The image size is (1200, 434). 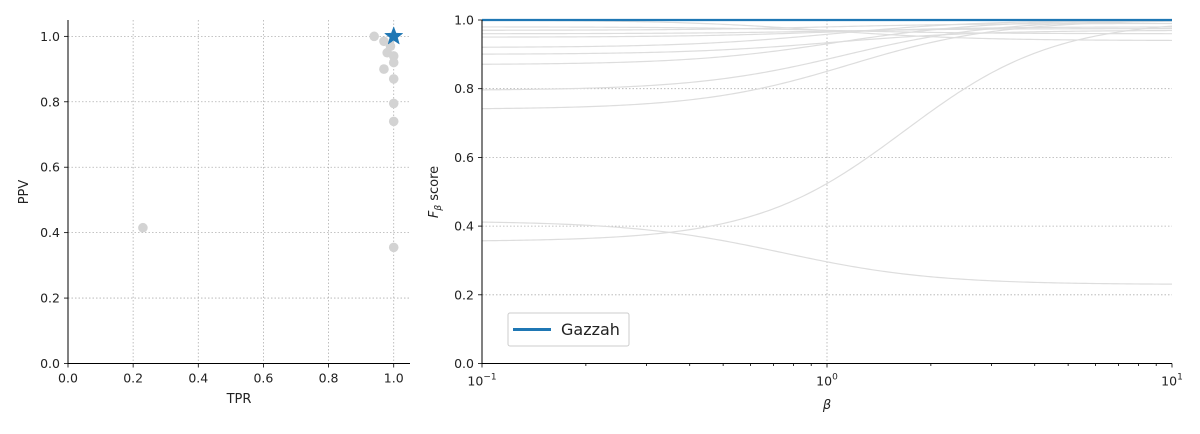 I want to click on legend-box, so click(x=568, y=329).